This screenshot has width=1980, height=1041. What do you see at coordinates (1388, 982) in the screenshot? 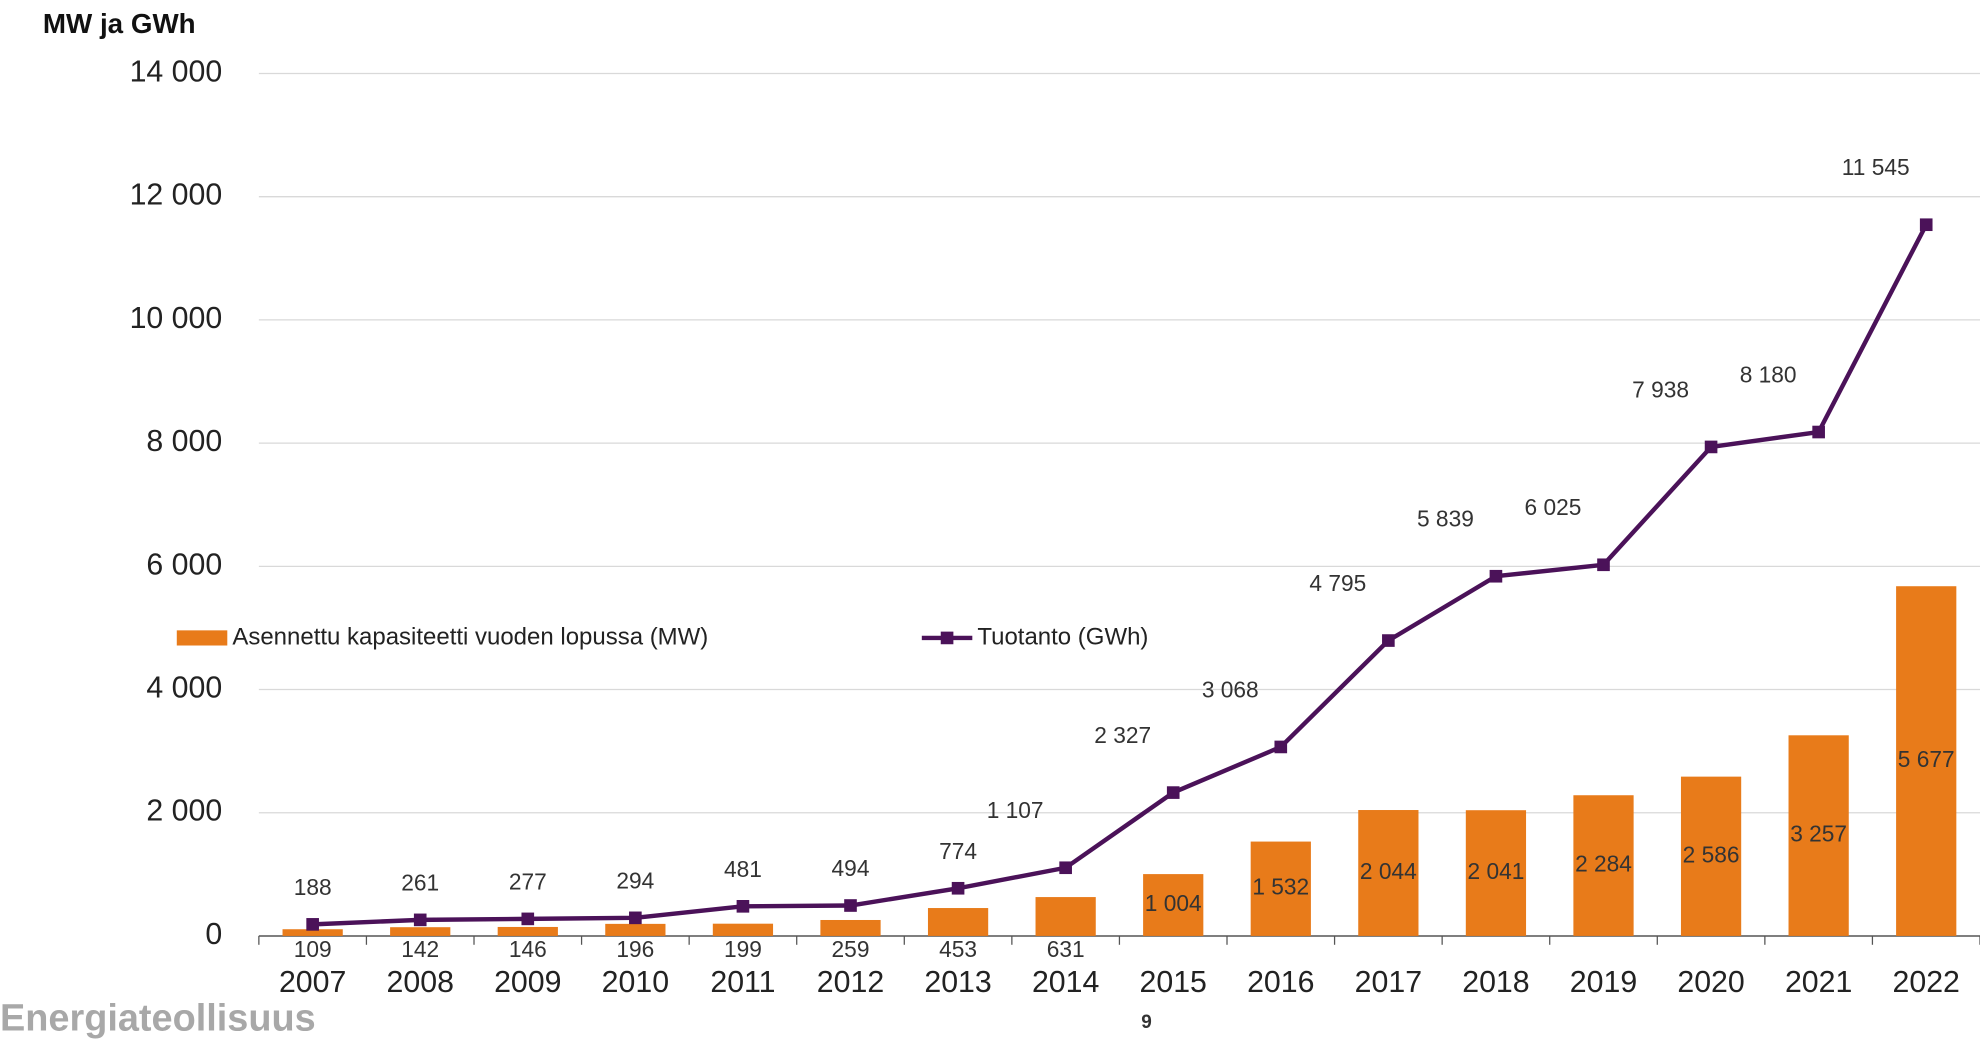
I see `x-tick-label: 2017` at bounding box center [1388, 982].